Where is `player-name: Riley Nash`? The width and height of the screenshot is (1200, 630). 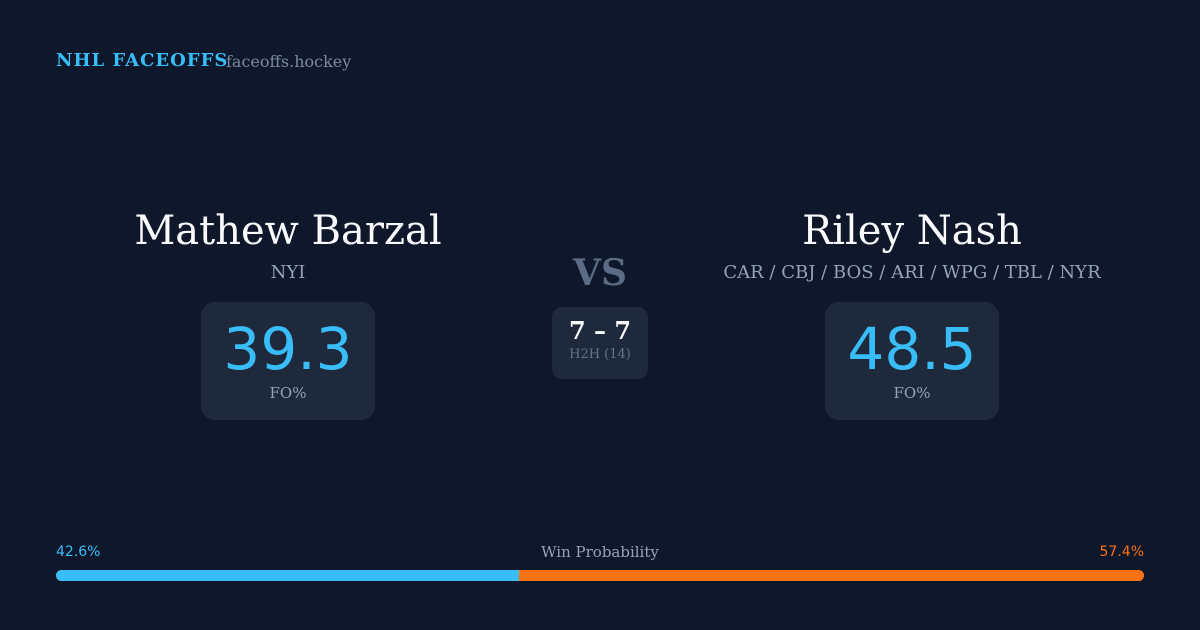 player-name: Riley Nash is located at coordinates (912, 231).